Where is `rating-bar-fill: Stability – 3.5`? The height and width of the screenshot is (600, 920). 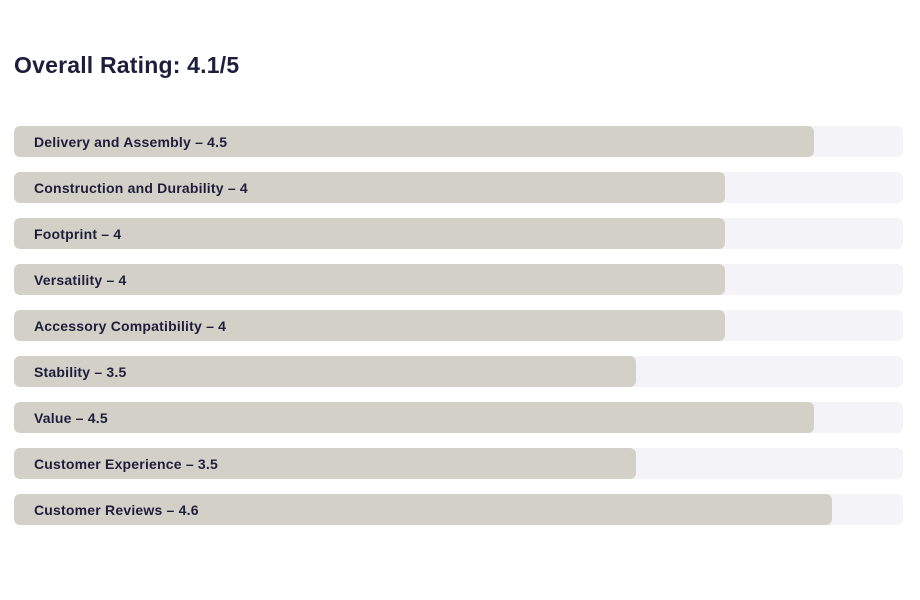 rating-bar-fill: Stability – 3.5 is located at coordinates (325, 371).